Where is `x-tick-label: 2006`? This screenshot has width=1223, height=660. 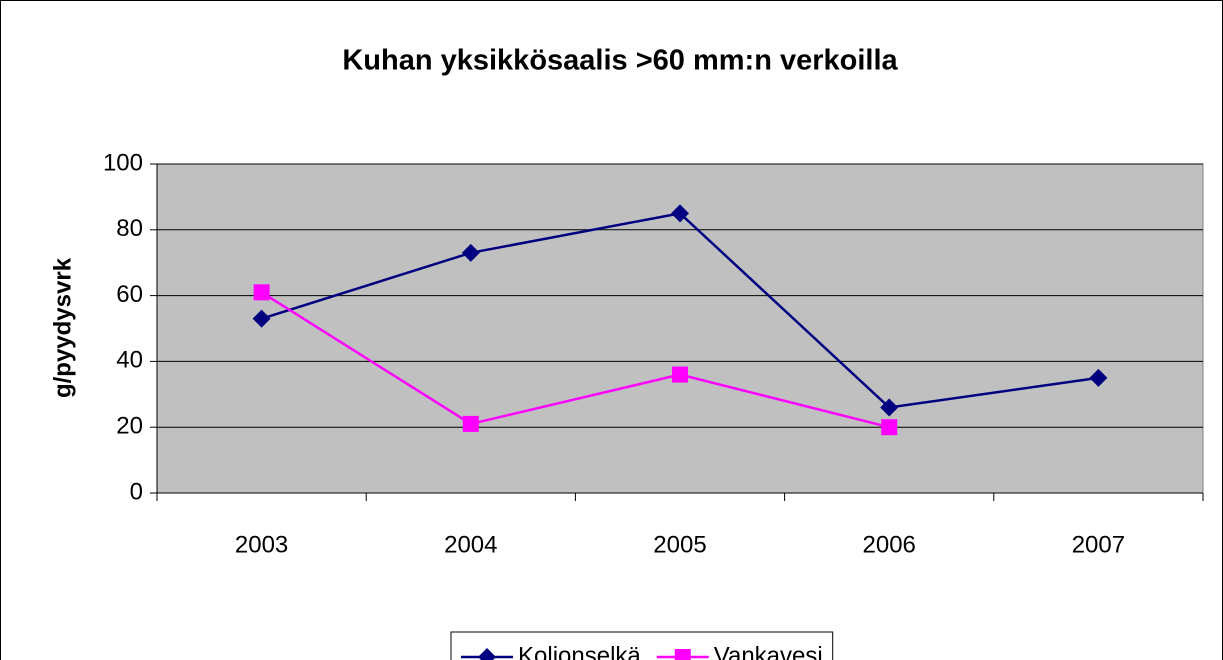
x-tick-label: 2006 is located at coordinates (889, 544).